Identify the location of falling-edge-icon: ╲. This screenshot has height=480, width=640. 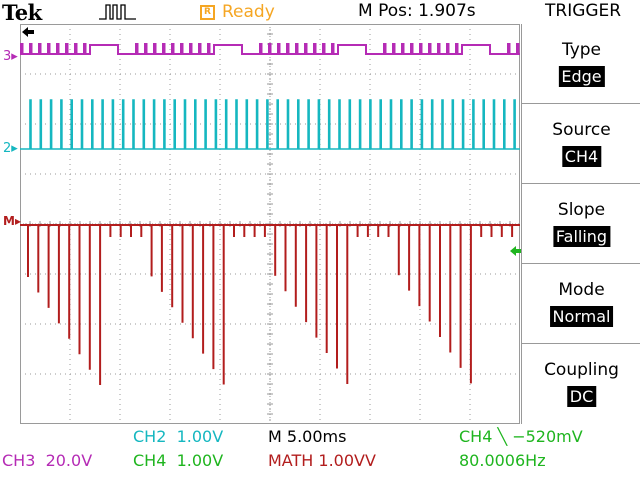
(502, 436).